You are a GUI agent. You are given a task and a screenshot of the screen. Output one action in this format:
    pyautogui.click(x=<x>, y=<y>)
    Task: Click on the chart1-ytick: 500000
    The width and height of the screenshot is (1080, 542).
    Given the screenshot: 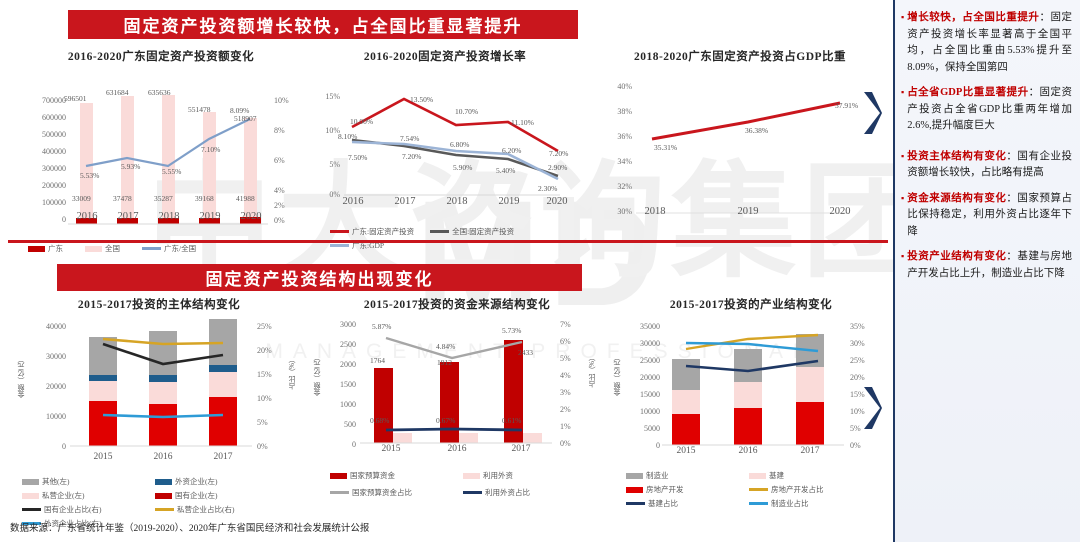 What is the action you would take?
    pyautogui.click(x=54, y=134)
    